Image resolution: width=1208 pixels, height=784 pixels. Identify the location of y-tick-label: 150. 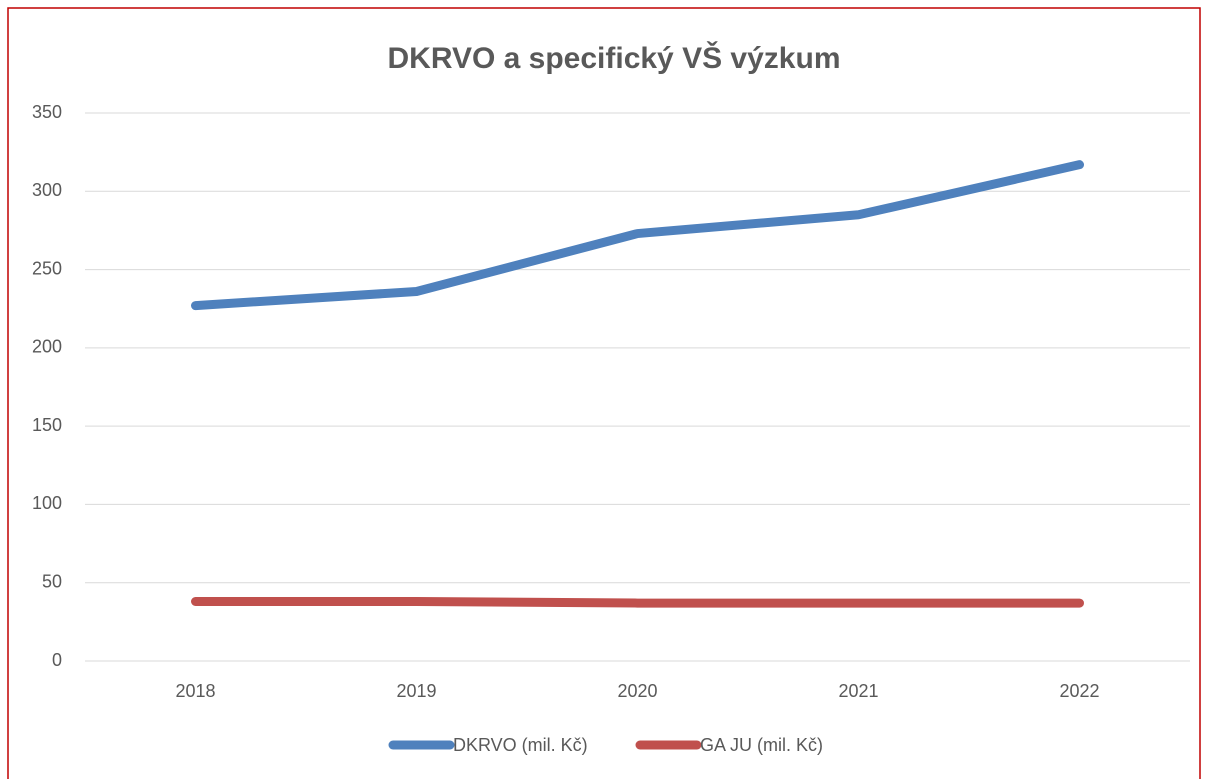
(47, 425).